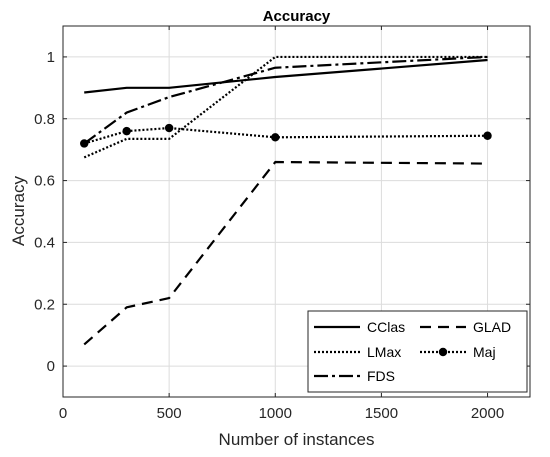 The height and width of the screenshot is (457, 550). I want to click on series-line-fds, so click(285, 100).